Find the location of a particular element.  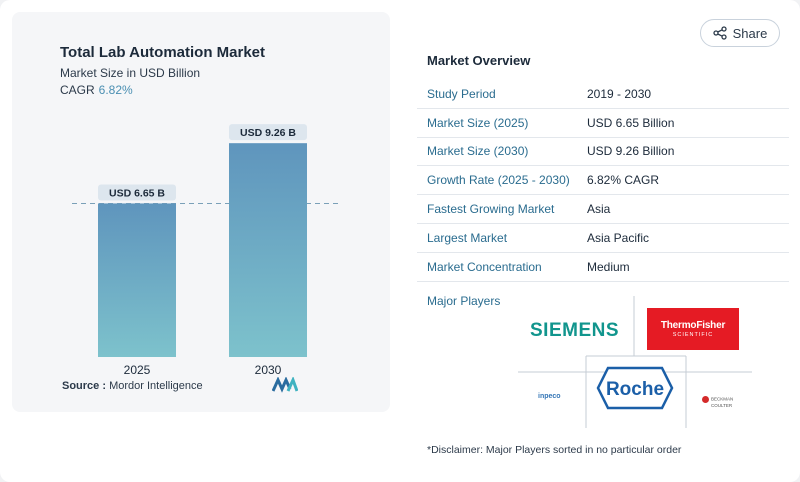

bar-2030 is located at coordinates (268, 250).